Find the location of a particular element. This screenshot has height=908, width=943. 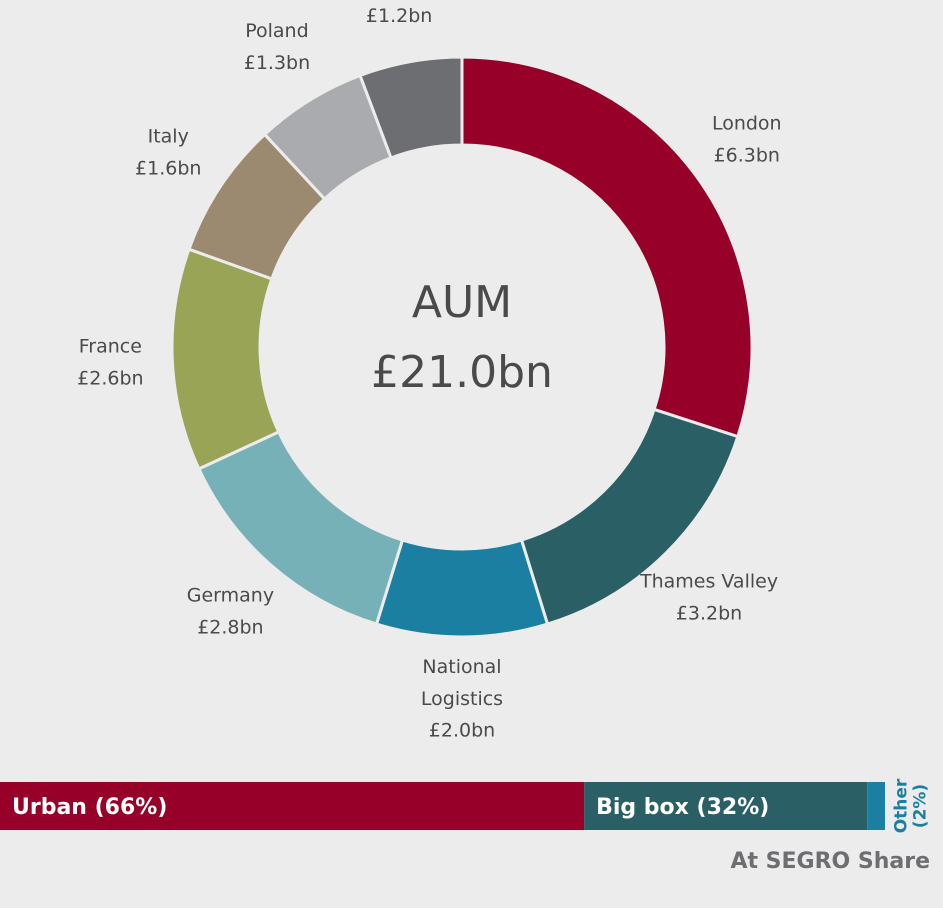

segment-label: Poland is located at coordinates (276, 31).